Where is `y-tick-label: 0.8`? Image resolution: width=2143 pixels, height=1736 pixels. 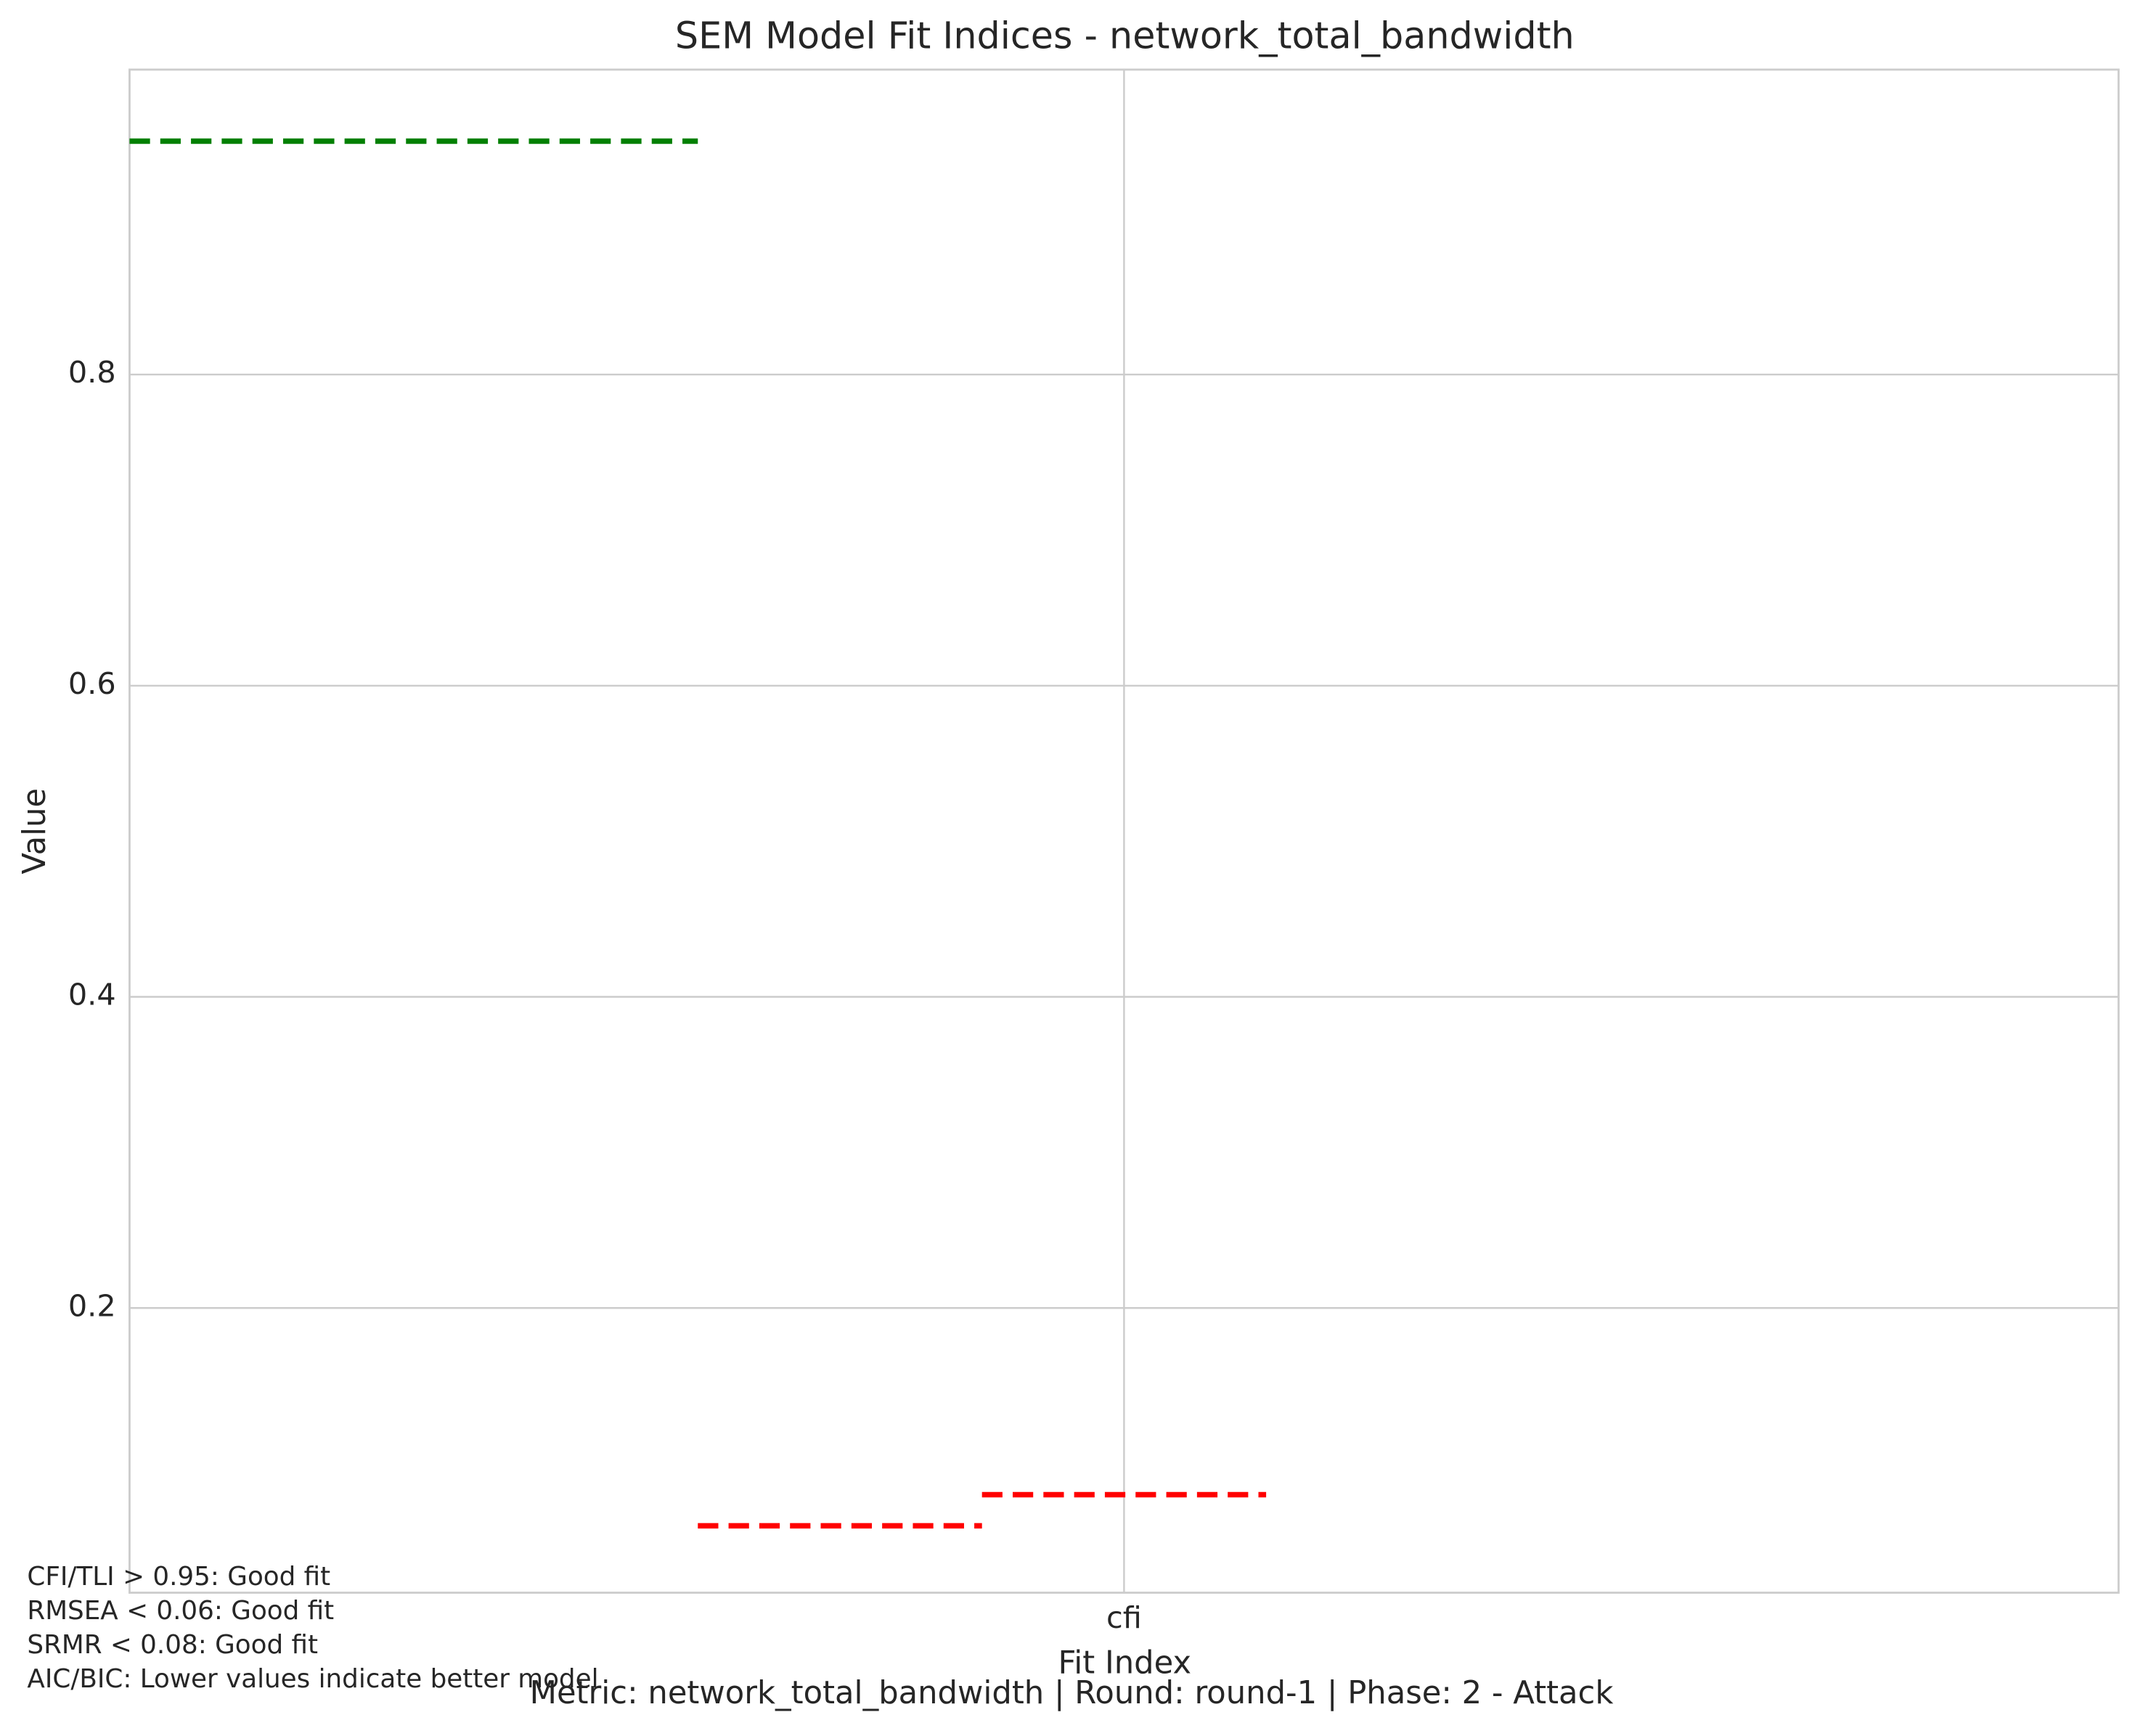 y-tick-label: 0.8 is located at coordinates (92, 372).